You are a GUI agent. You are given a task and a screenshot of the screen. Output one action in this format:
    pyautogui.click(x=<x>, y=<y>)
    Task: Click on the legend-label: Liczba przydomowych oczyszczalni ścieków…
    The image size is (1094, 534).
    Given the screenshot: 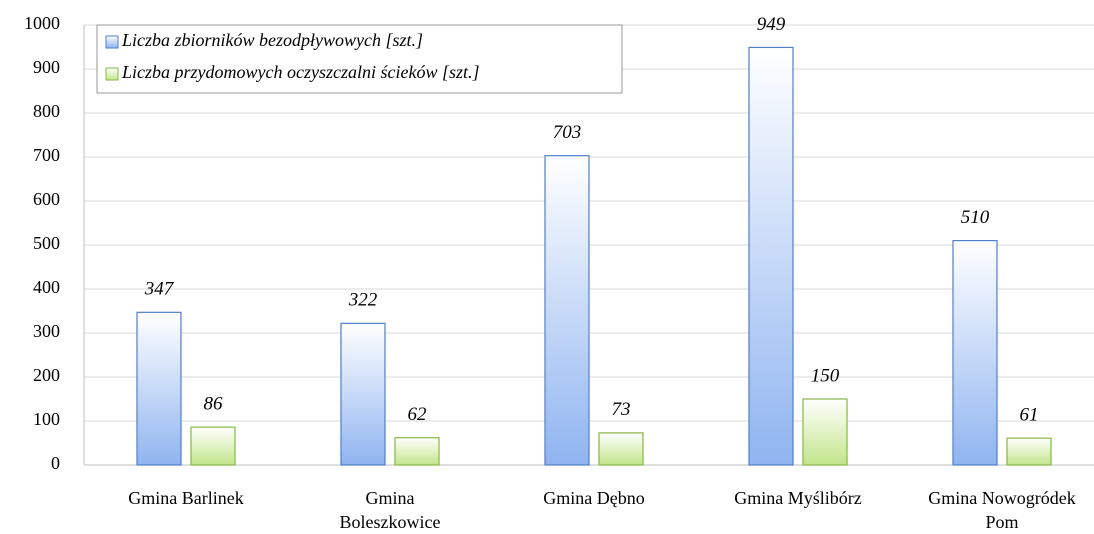 What is the action you would take?
    pyautogui.click(x=300, y=72)
    